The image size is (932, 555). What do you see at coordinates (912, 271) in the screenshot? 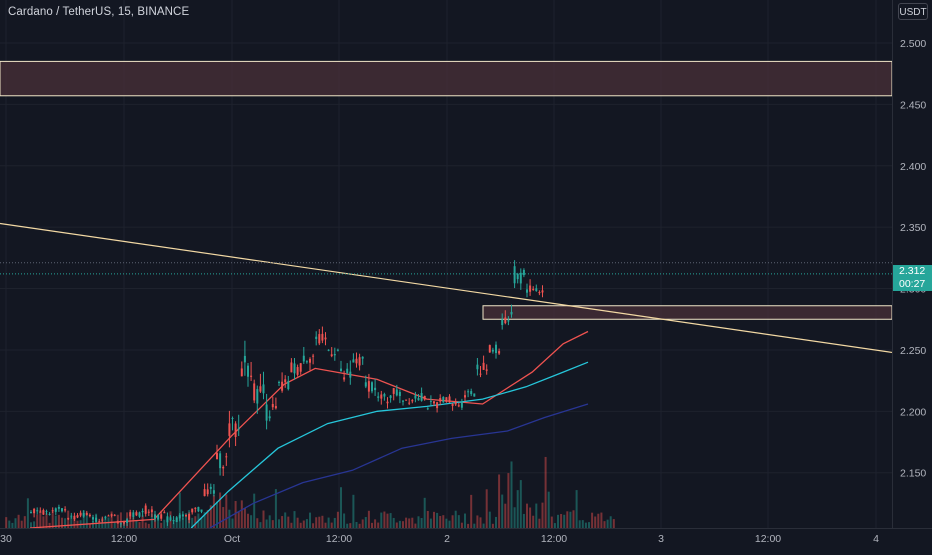
I see `last-price-value: 2.312` at bounding box center [912, 271].